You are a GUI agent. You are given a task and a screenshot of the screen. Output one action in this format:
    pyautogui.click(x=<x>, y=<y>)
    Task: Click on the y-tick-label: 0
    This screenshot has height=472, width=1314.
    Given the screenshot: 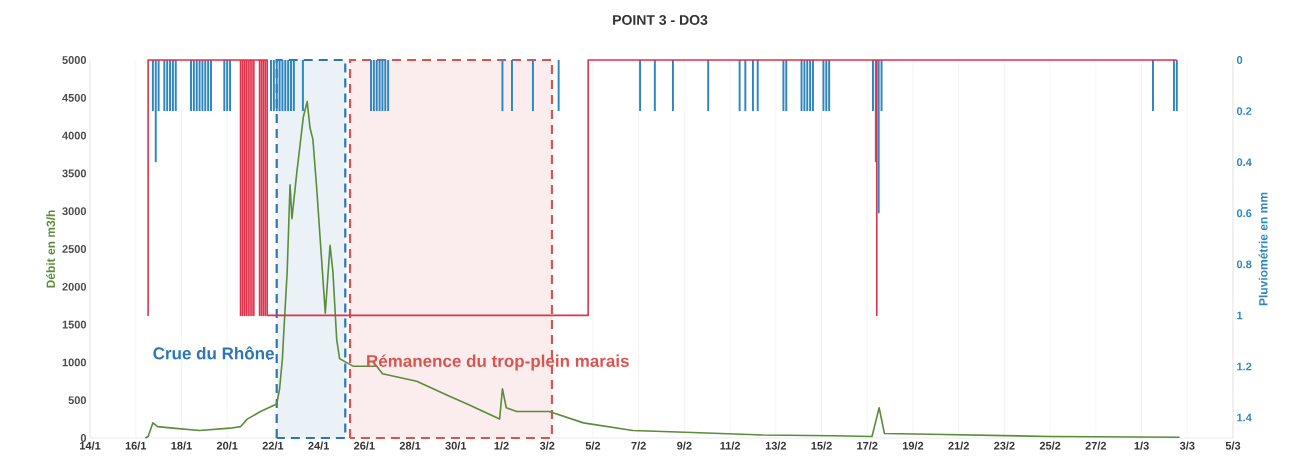 What is the action you would take?
    pyautogui.click(x=83, y=438)
    